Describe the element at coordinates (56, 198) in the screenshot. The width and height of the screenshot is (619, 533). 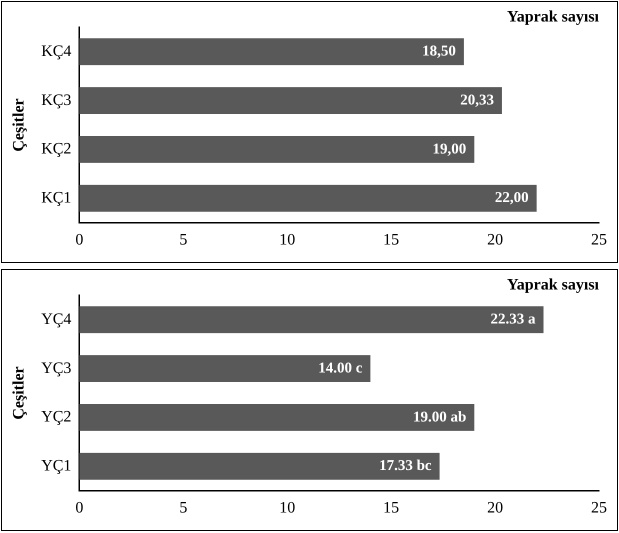
I see `y-tick-label: KÇ1` at that location.